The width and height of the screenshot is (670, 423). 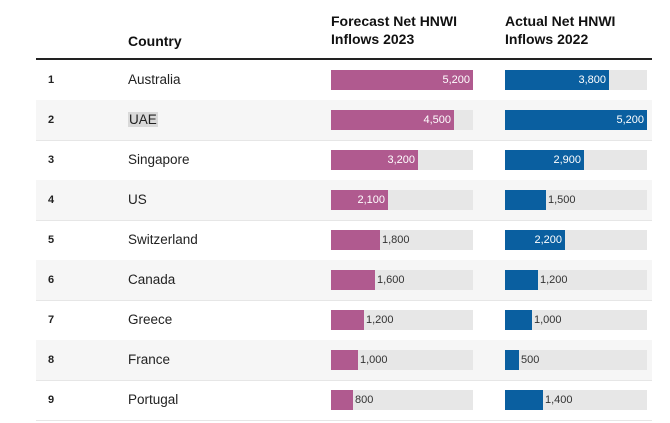 What do you see at coordinates (402, 200) in the screenshot?
I see `forecast-bar-track: 2,100` at bounding box center [402, 200].